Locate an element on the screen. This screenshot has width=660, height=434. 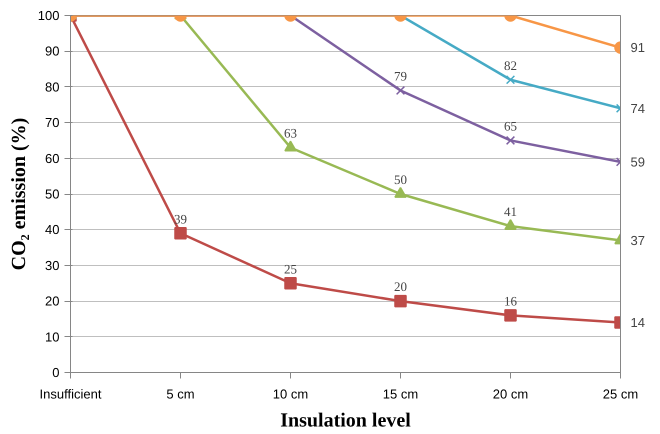
data-label: 91 is located at coordinates (637, 48).